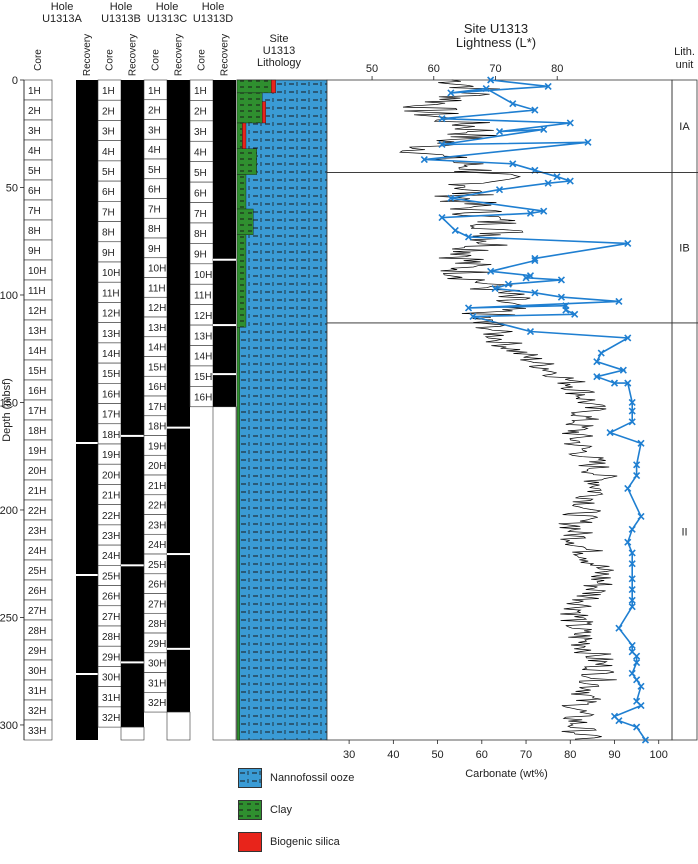 The width and height of the screenshot is (698, 864). I want to click on recovery-empty, so click(224, 573).